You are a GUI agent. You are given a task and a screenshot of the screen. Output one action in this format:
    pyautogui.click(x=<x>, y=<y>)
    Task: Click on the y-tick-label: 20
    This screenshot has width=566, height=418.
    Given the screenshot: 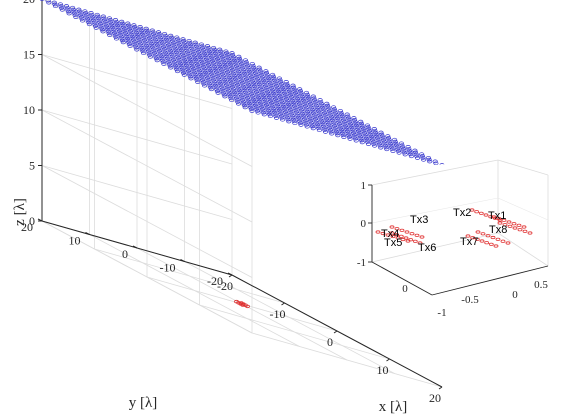 What is the action you would take?
    pyautogui.click(x=27, y=227)
    